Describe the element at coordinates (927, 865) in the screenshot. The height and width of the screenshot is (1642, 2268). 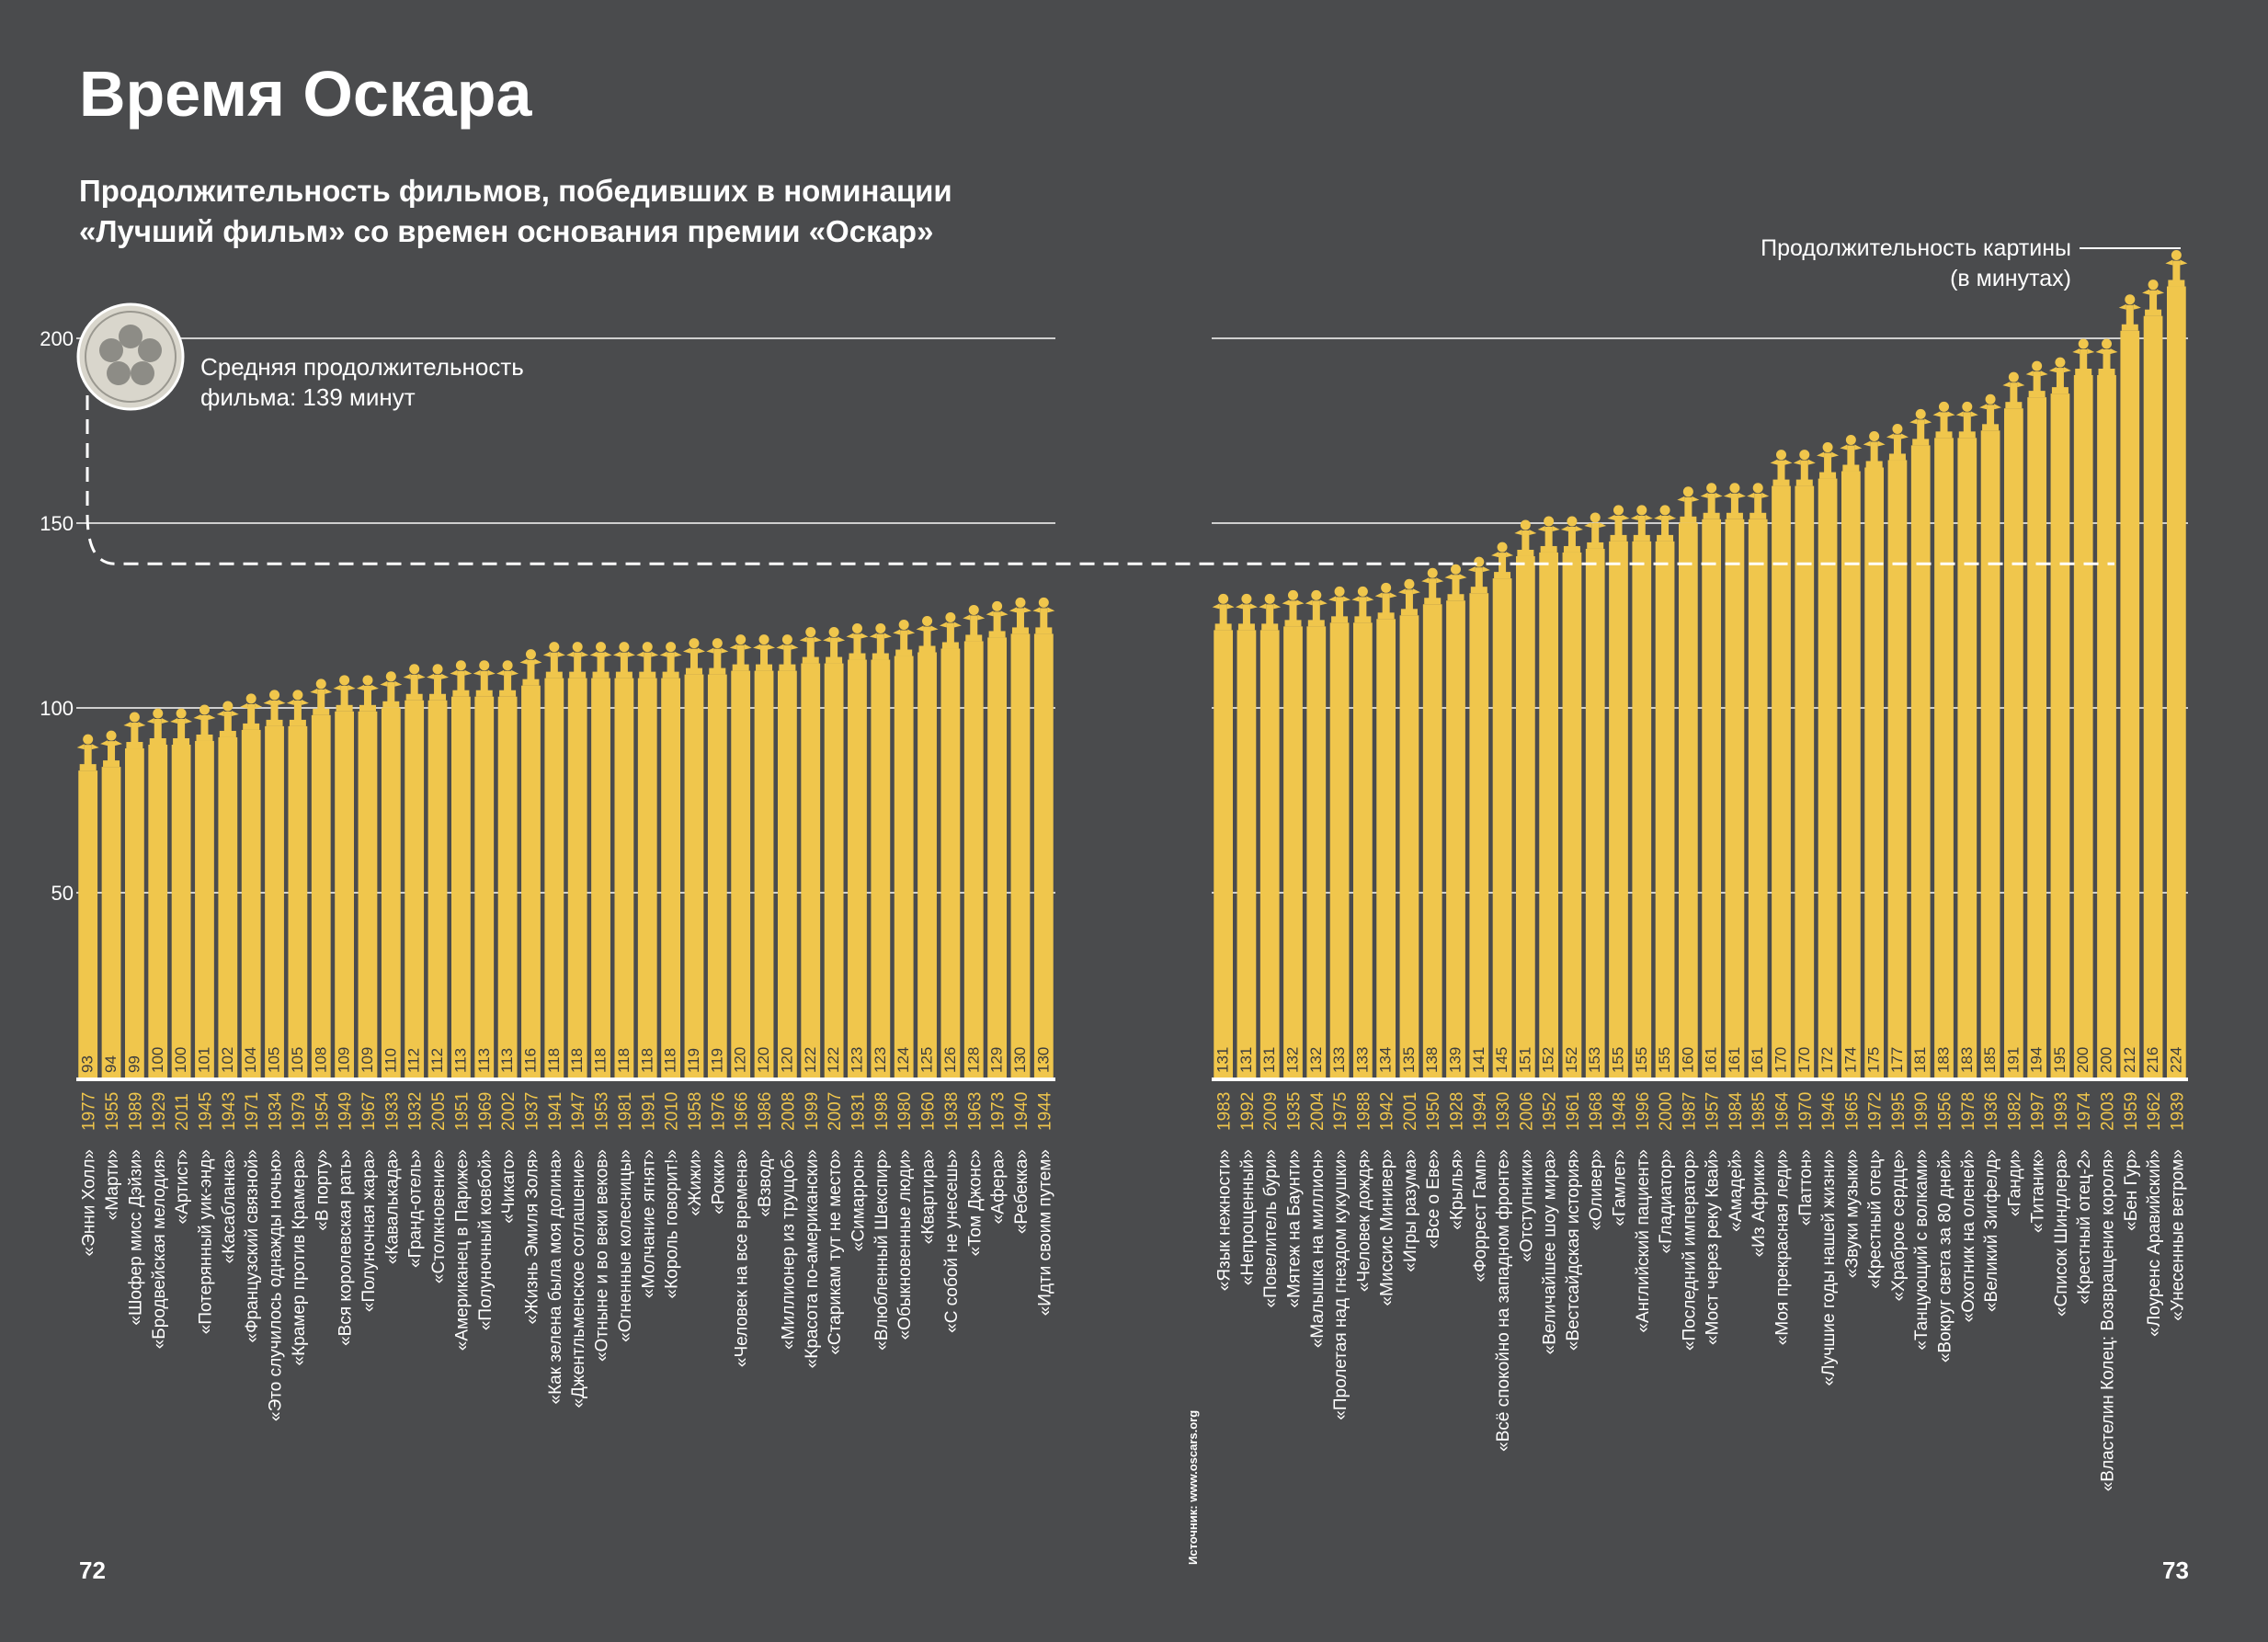
I see `bar-1960` at that location.